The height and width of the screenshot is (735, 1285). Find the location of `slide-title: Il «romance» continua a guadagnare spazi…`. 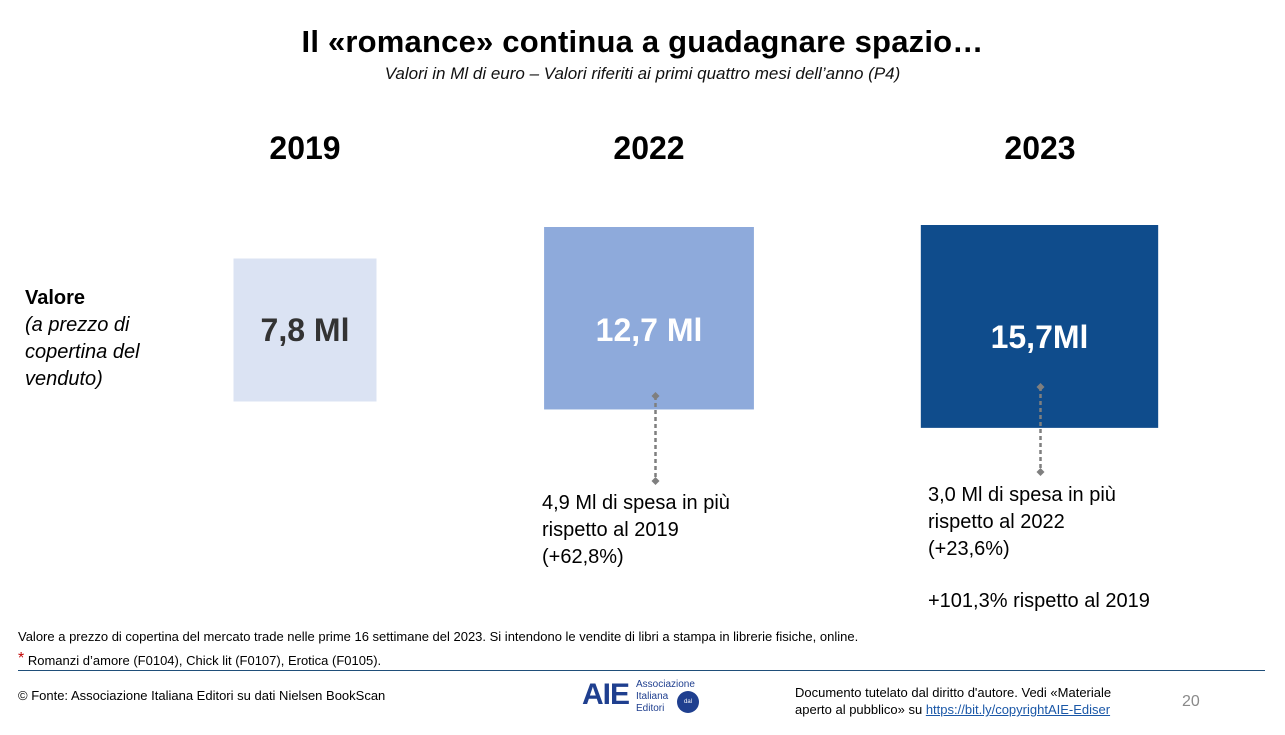

slide-title: Il «romance» continua a guadagnare spazi… is located at coordinates (642, 41).